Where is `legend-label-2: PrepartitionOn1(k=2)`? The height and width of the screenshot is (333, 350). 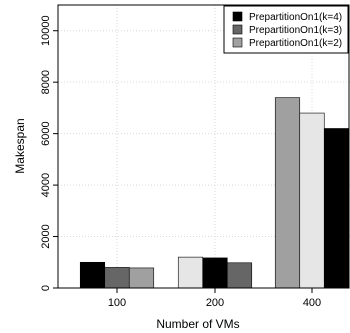 legend-label-2: PrepartitionOn1(k=2) is located at coordinates (295, 43).